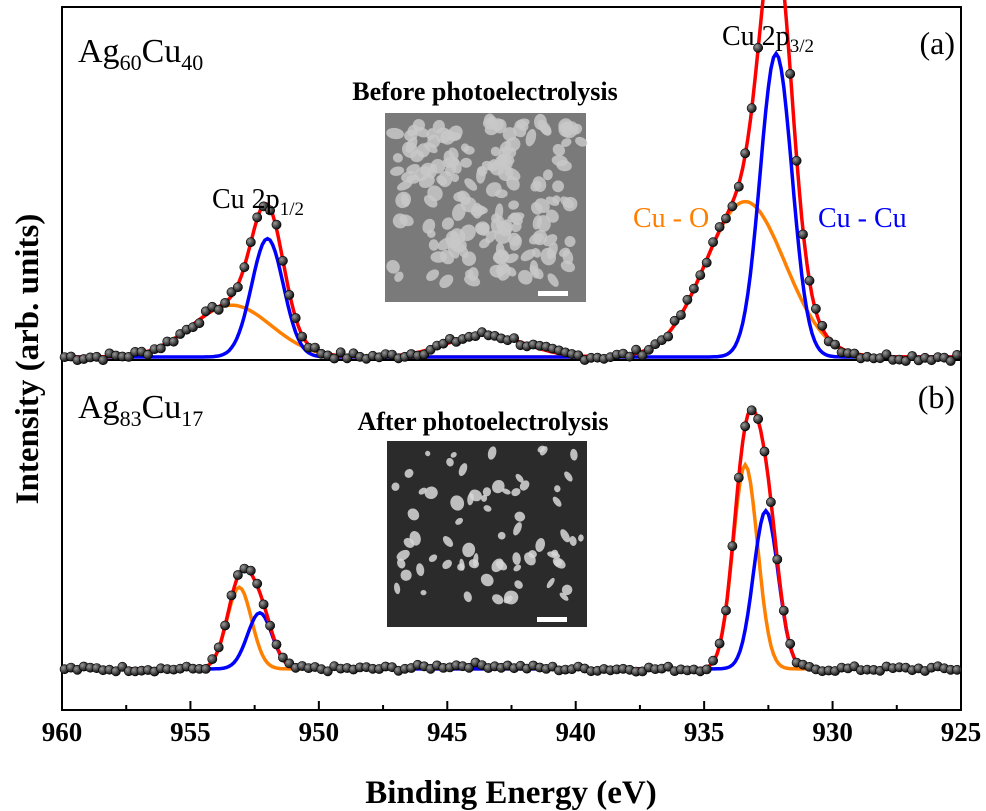  Describe the element at coordinates (140, 410) in the screenshot. I see `composition-label-b: Ag83Cu17` at that location.